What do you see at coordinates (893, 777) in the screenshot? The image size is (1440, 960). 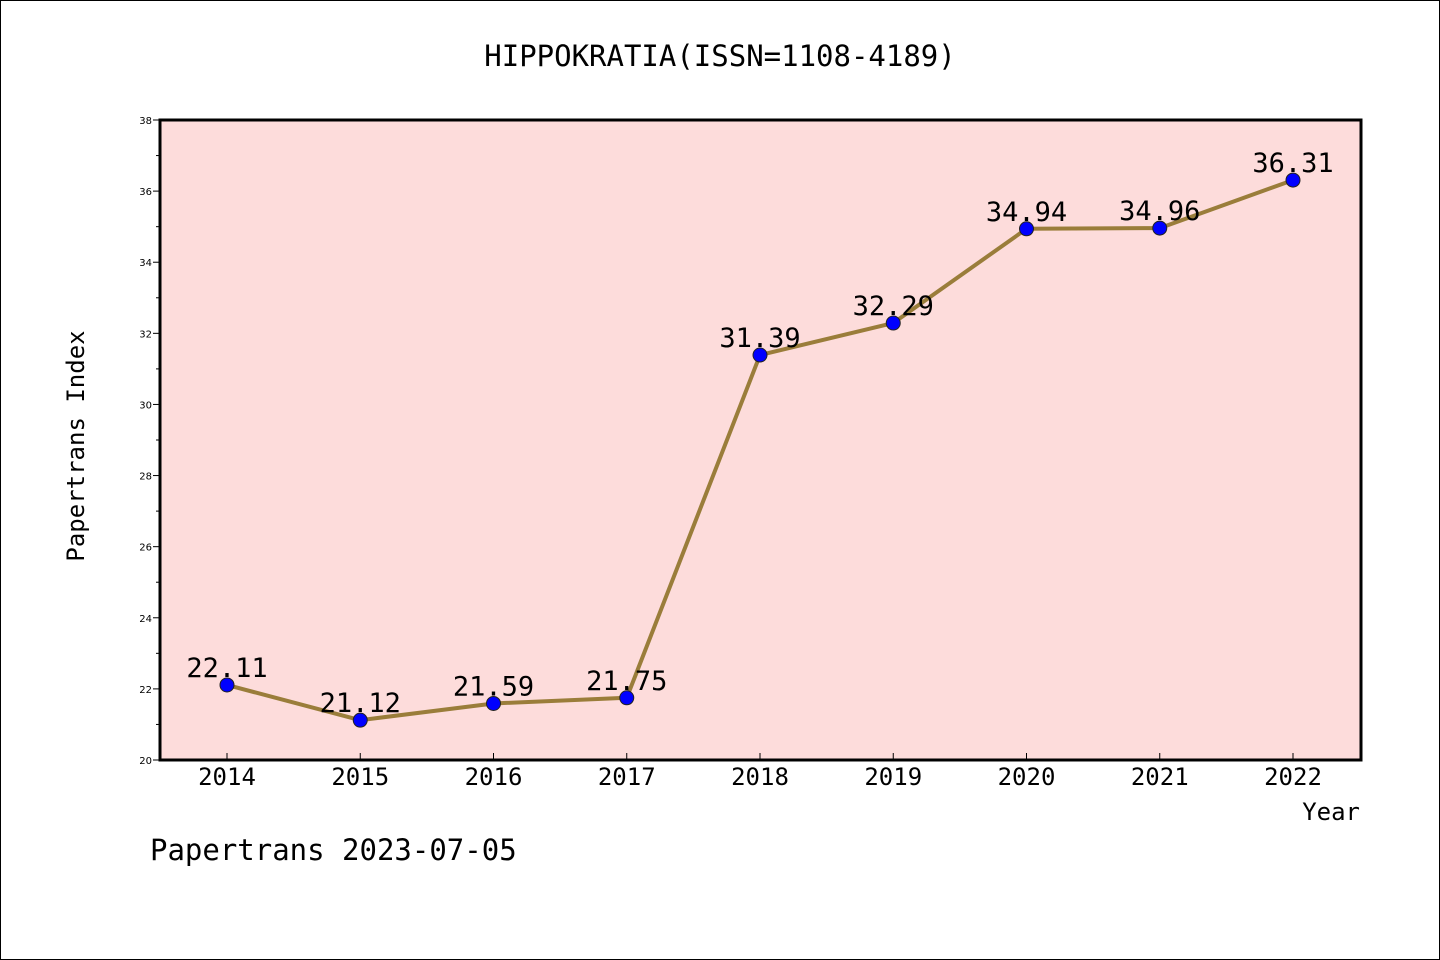 I see `x-tick-label: 2019` at bounding box center [893, 777].